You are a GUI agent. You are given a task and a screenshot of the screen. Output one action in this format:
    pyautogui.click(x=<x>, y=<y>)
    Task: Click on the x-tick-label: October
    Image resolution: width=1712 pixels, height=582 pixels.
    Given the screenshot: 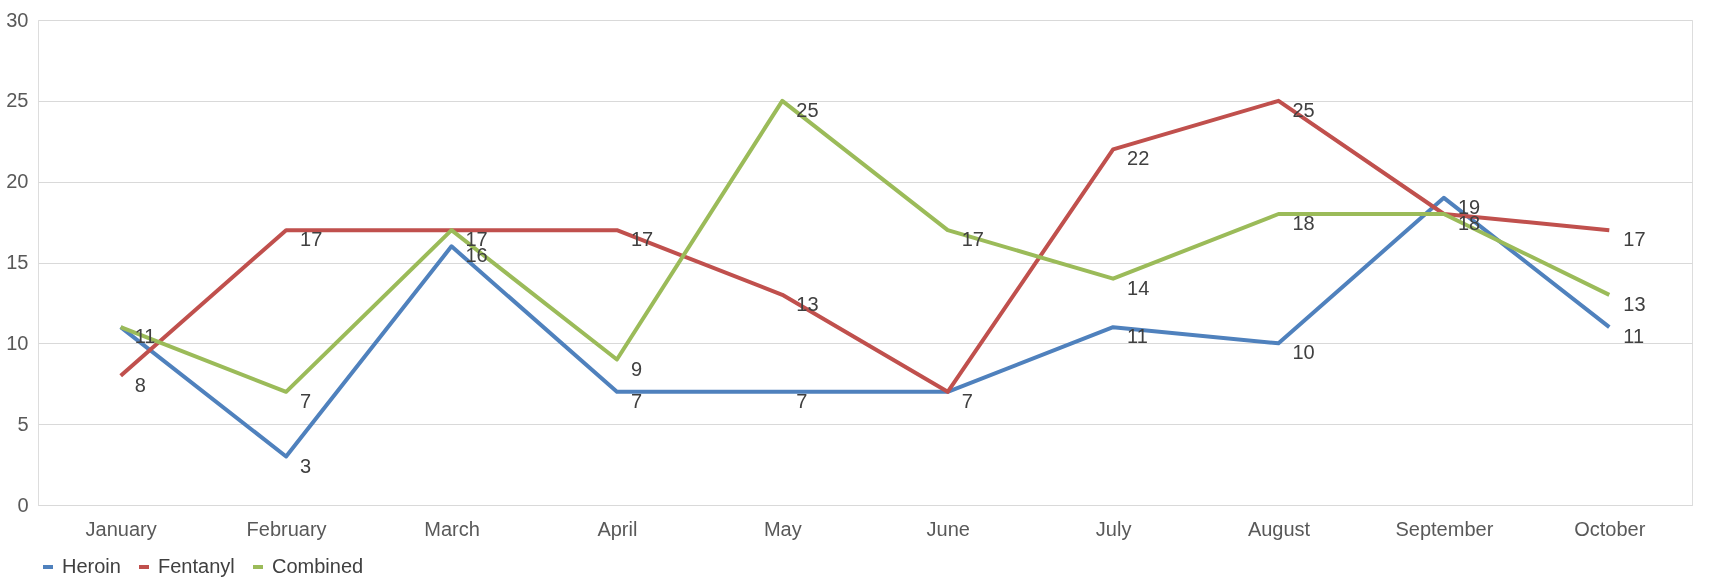 What is the action you would take?
    pyautogui.click(x=1610, y=528)
    